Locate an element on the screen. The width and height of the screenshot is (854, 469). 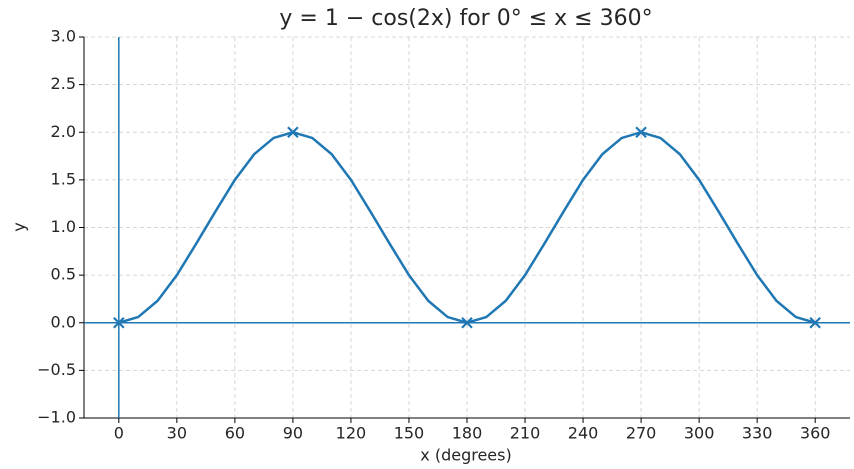
x-tick-label: 120 is located at coordinates (351, 433).